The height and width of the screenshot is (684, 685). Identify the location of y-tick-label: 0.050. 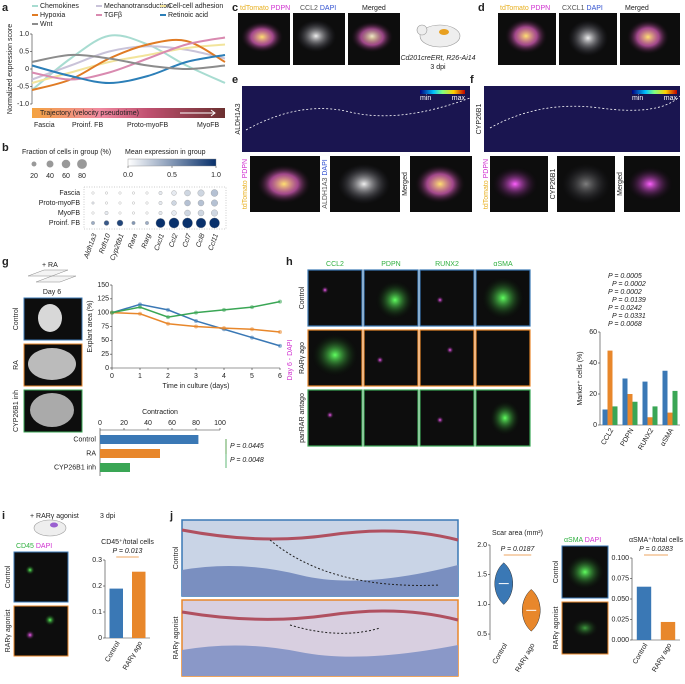
(620, 599).